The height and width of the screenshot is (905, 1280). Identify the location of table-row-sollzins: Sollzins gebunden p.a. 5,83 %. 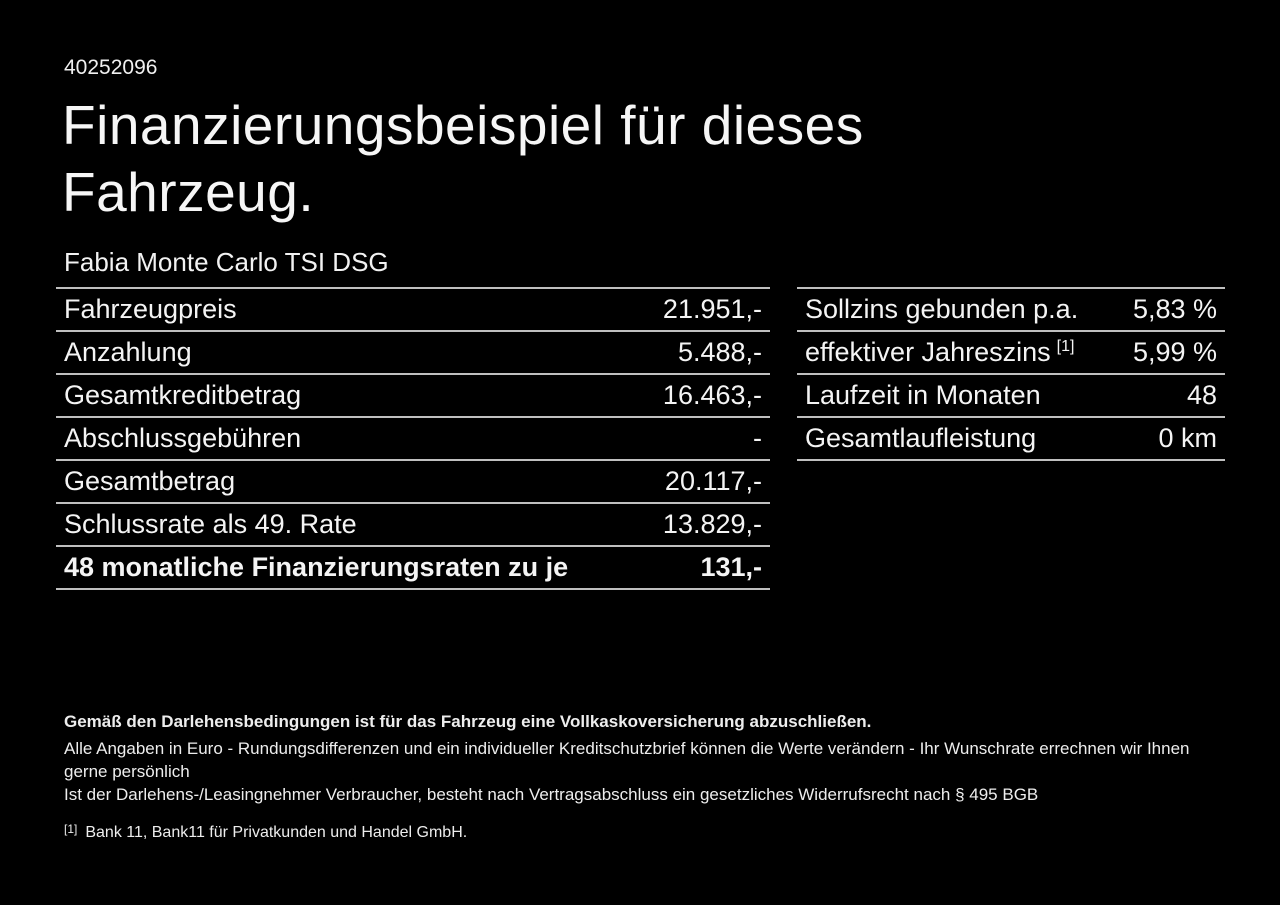
(1011, 308).